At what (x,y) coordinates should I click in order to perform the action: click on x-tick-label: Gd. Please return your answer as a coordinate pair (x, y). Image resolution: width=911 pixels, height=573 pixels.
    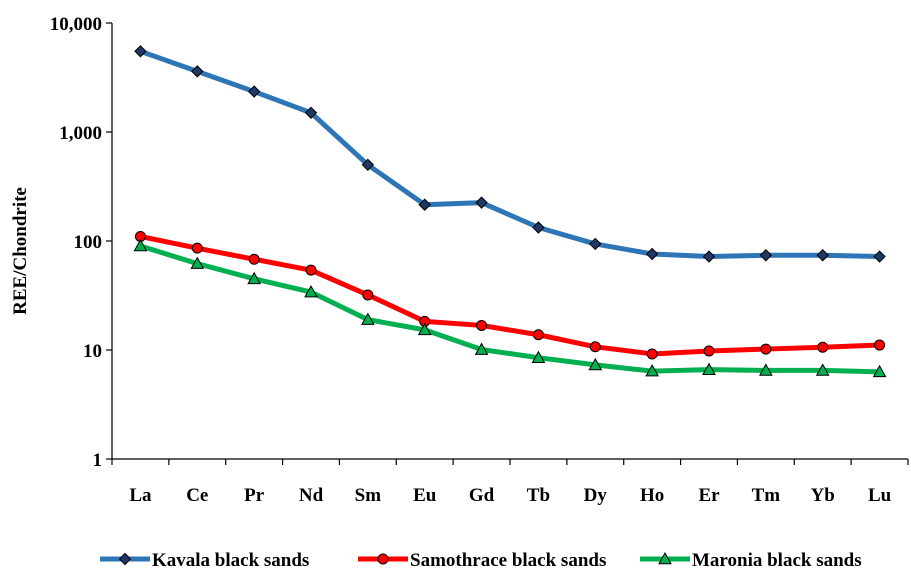
    Looking at the image, I should click on (482, 495).